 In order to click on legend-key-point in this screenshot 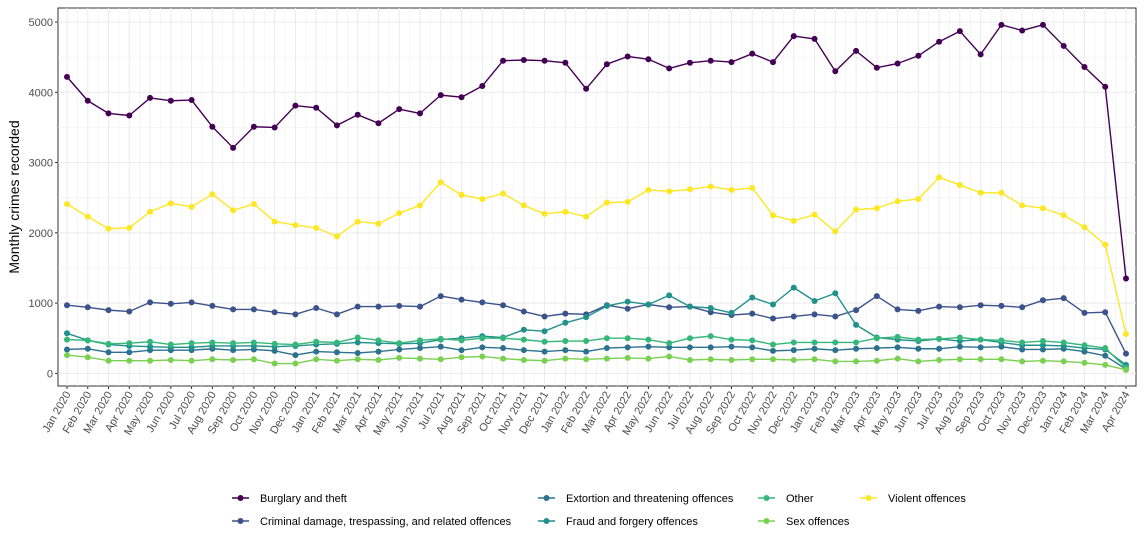, I will do `click(240, 498)`.